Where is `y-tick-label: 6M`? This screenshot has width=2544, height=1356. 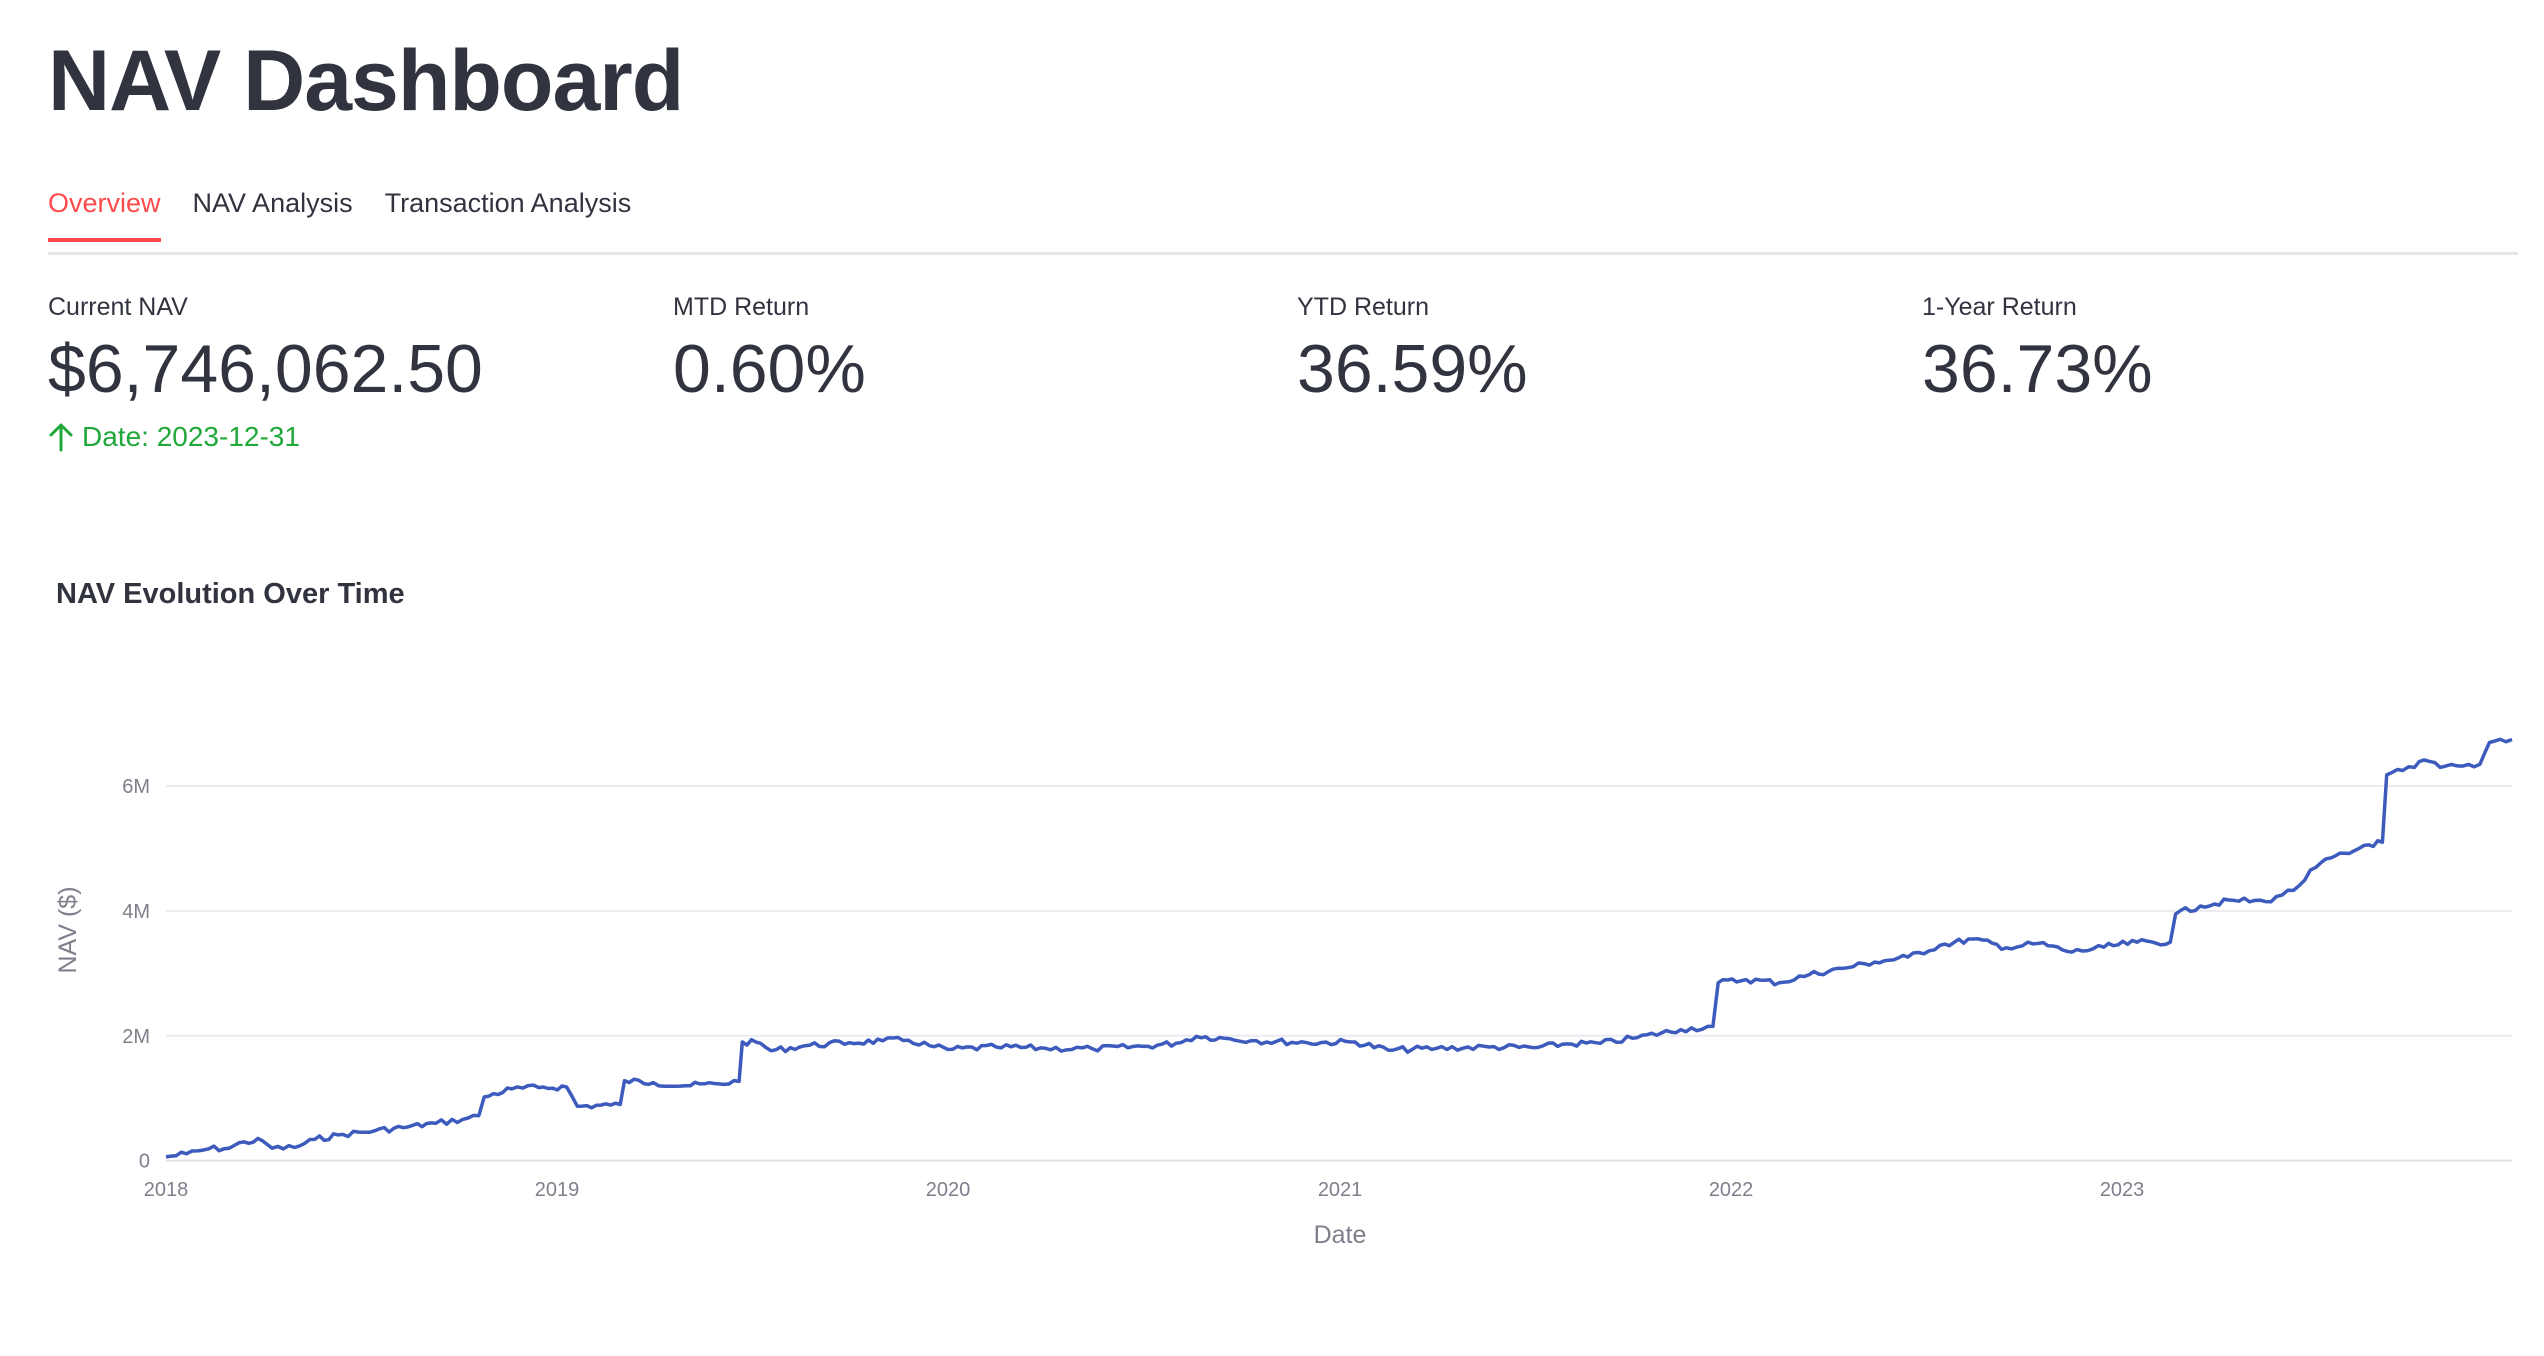
y-tick-label: 6M is located at coordinates (136, 787).